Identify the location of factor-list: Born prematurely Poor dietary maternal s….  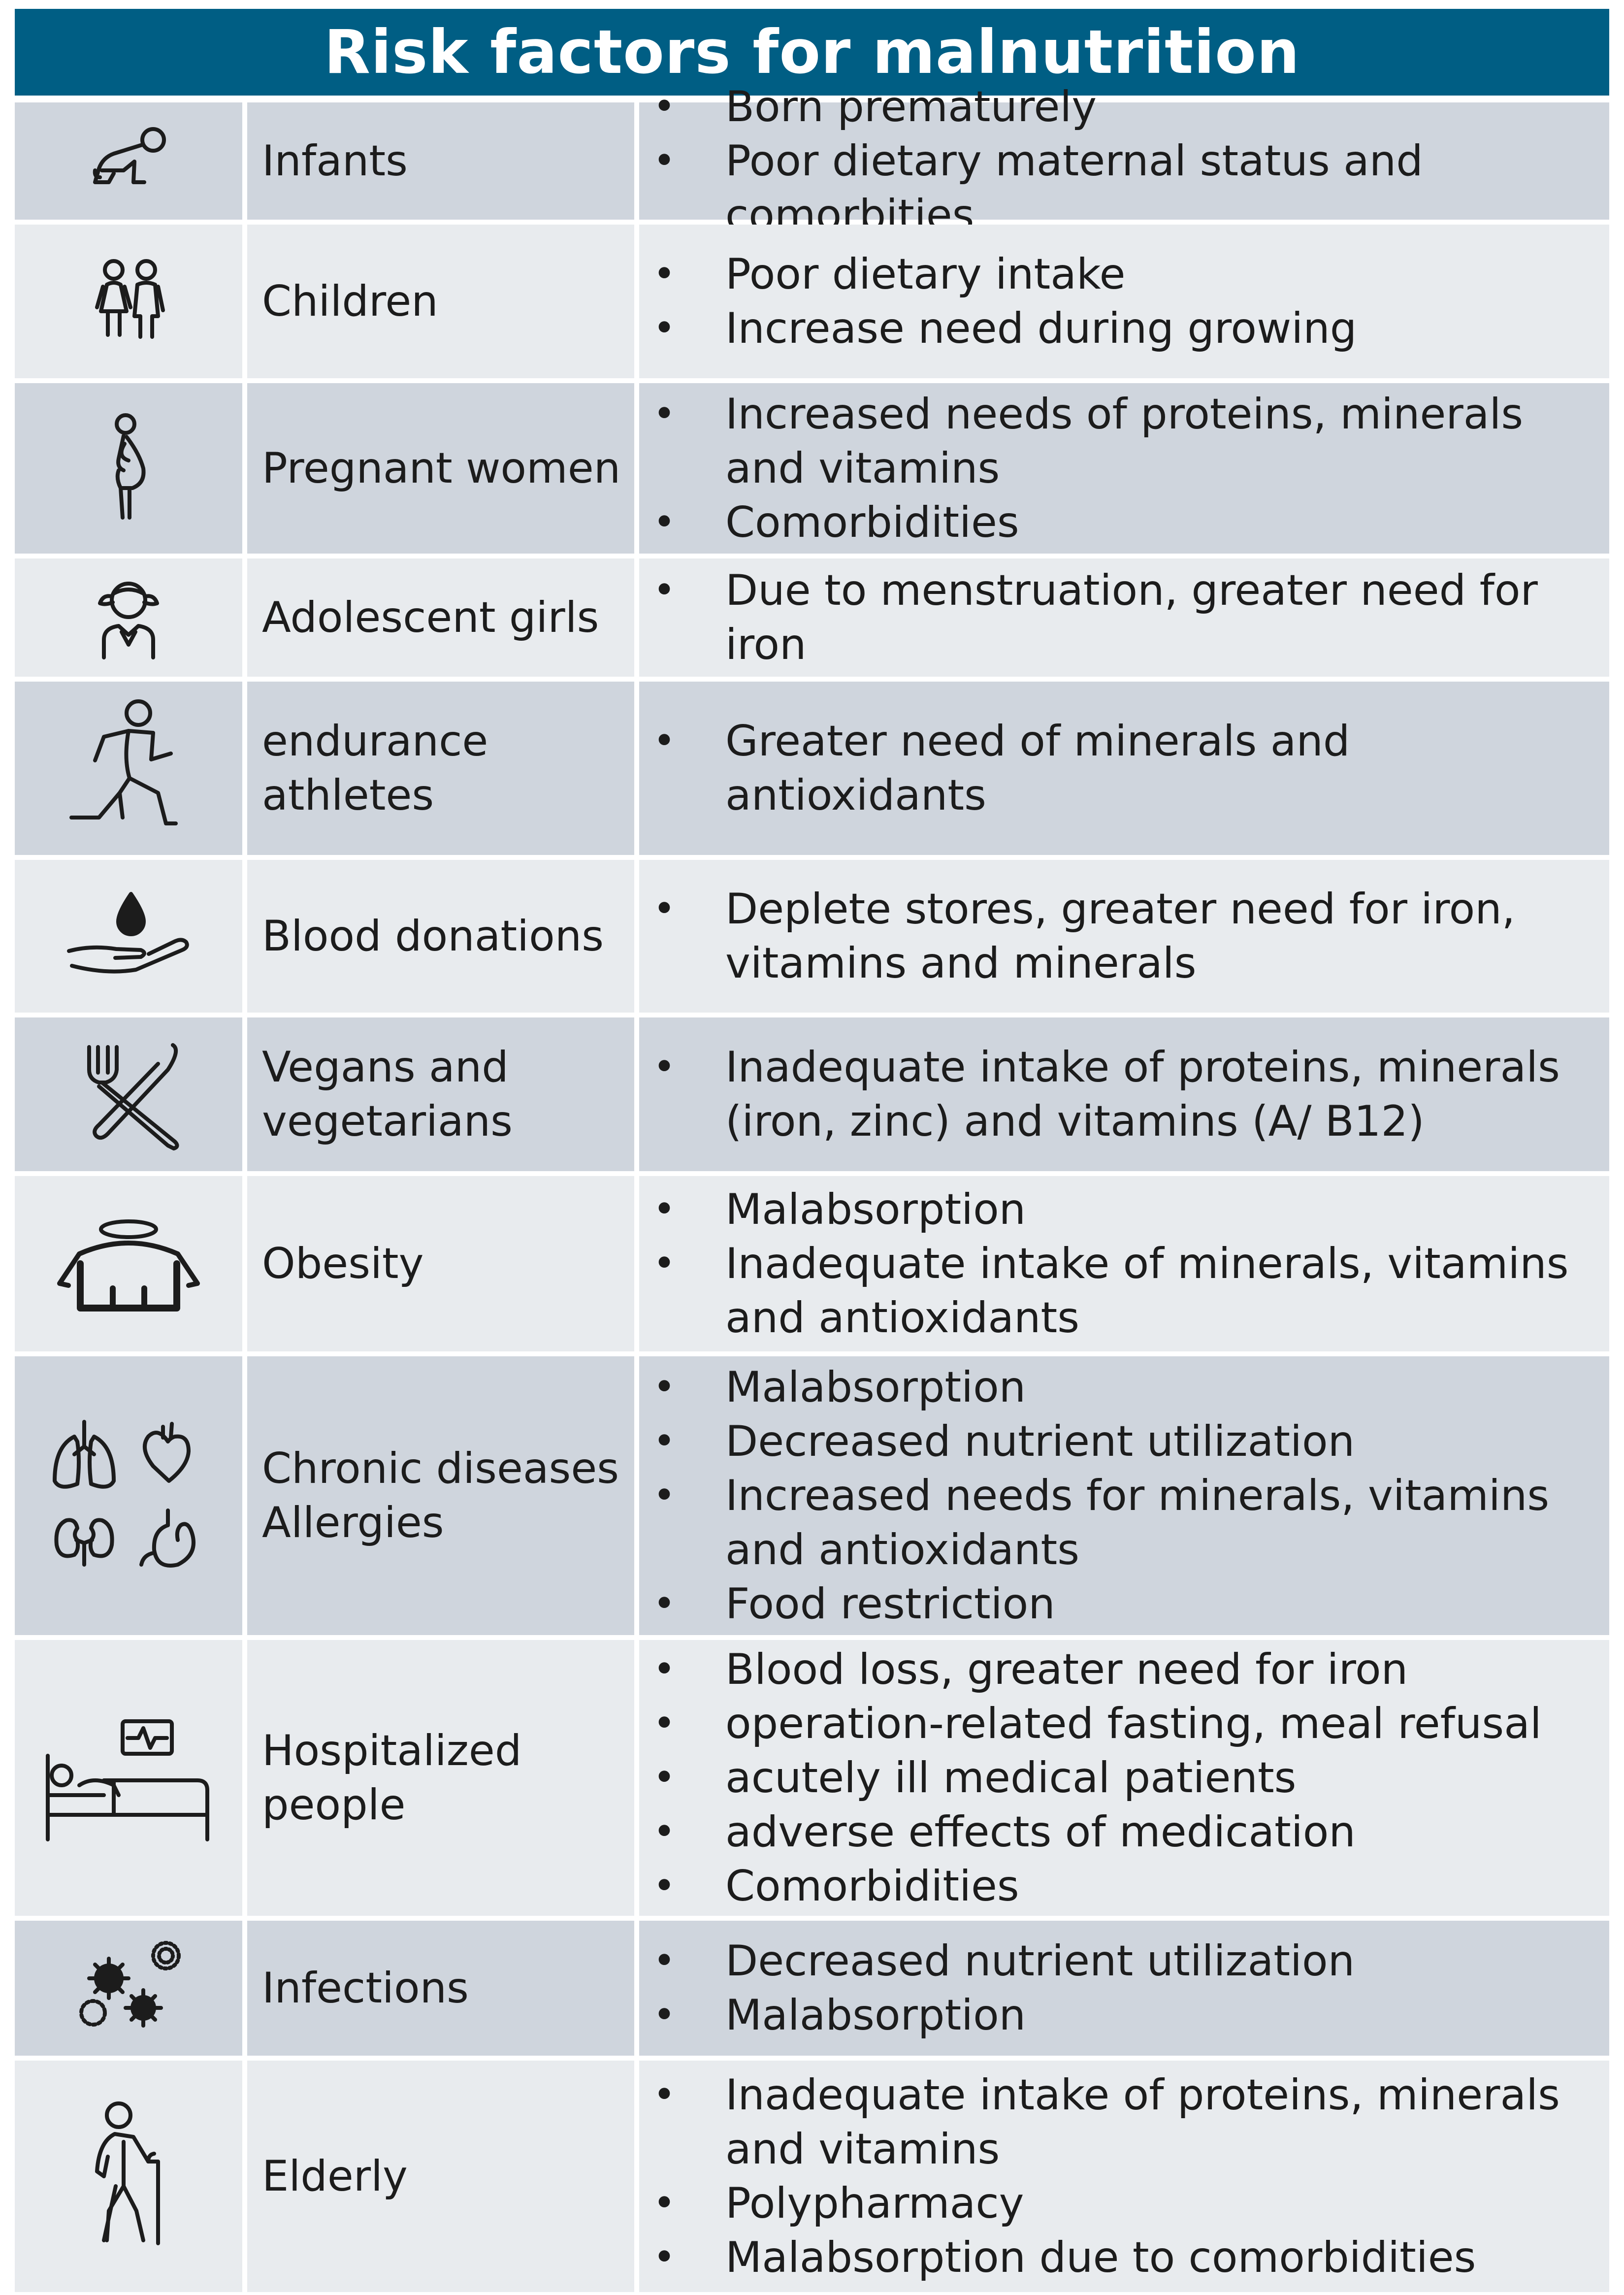
(1124, 160).